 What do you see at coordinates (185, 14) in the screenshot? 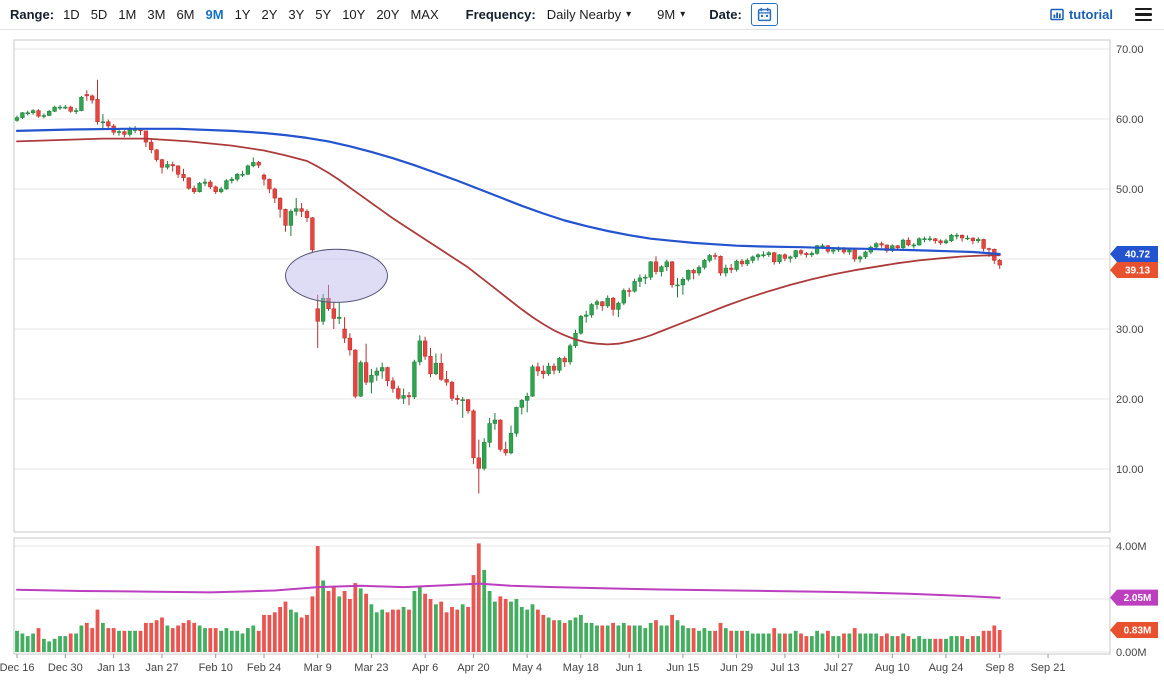
I see `range-button-6m: 6M` at bounding box center [185, 14].